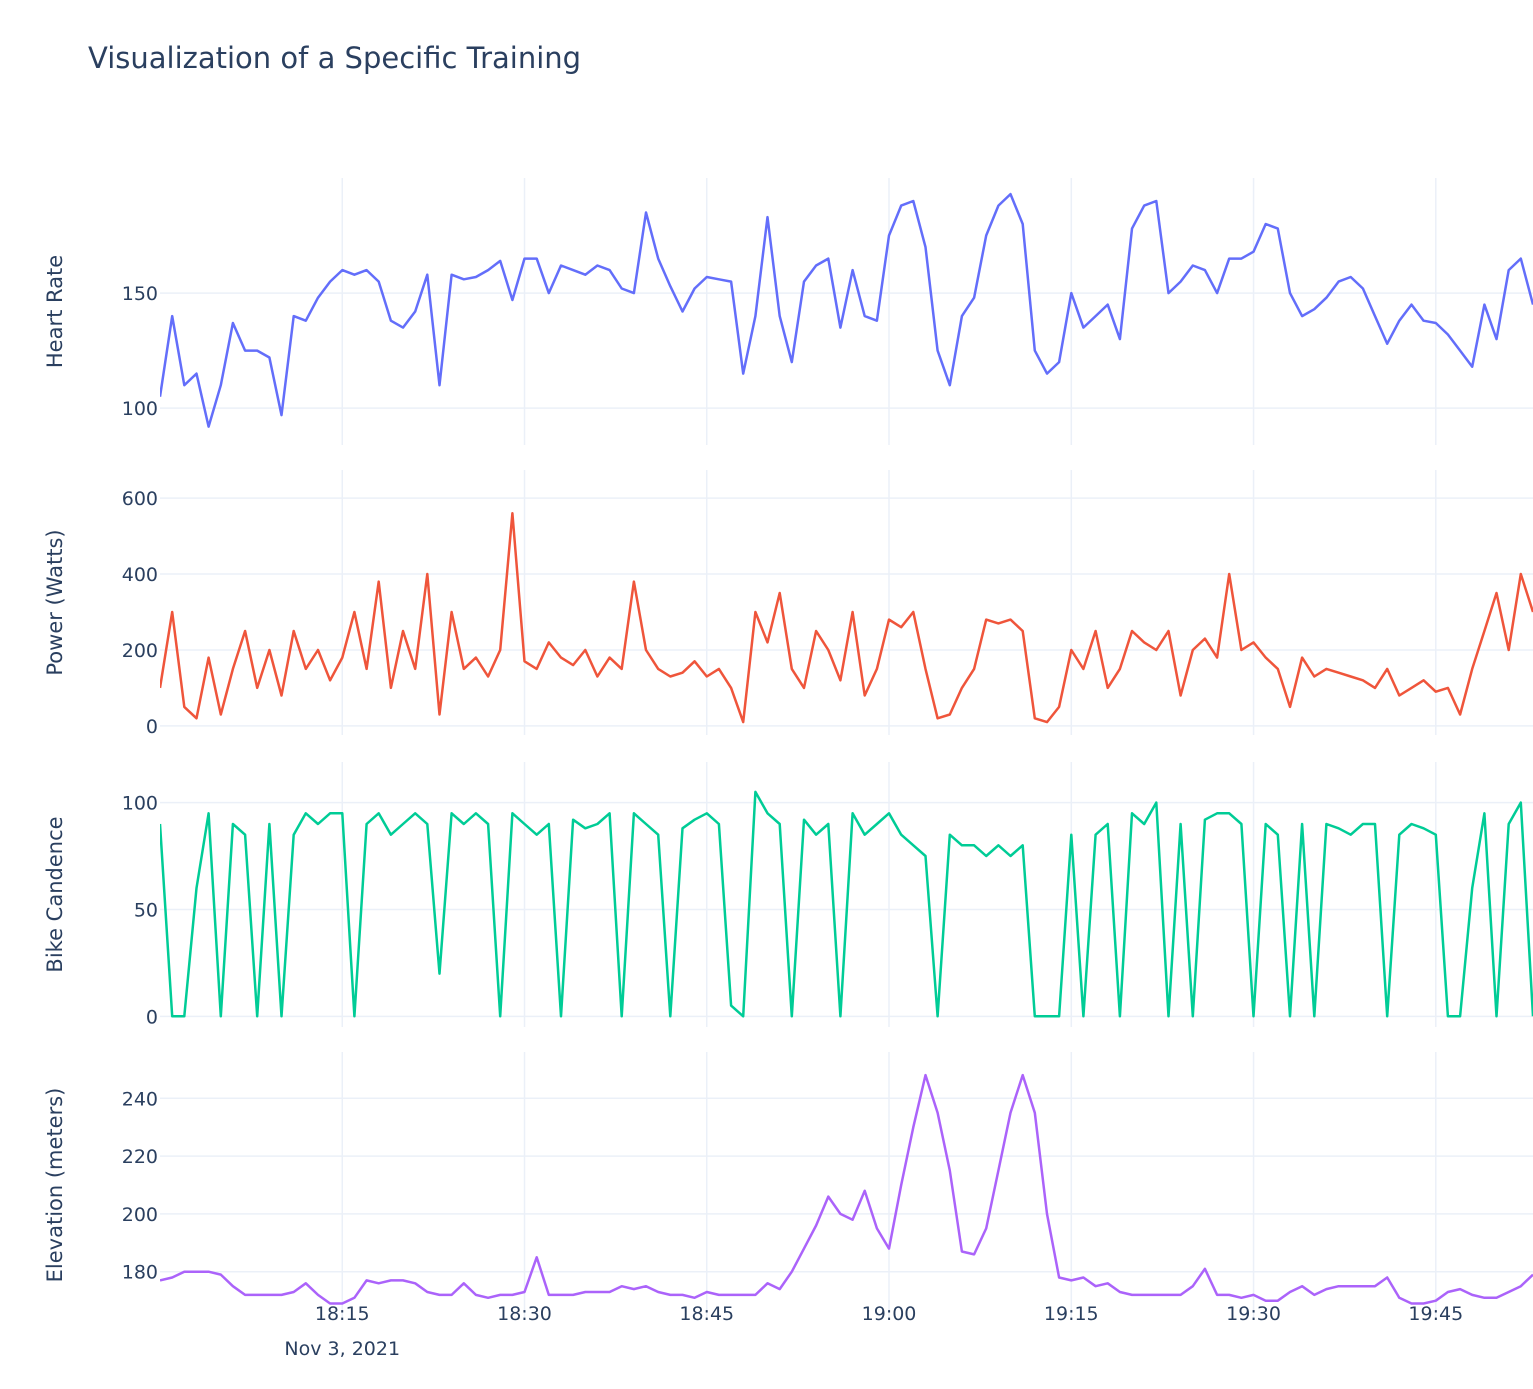  I want to click on x-tick-label: 19:15, so click(1071, 1314).